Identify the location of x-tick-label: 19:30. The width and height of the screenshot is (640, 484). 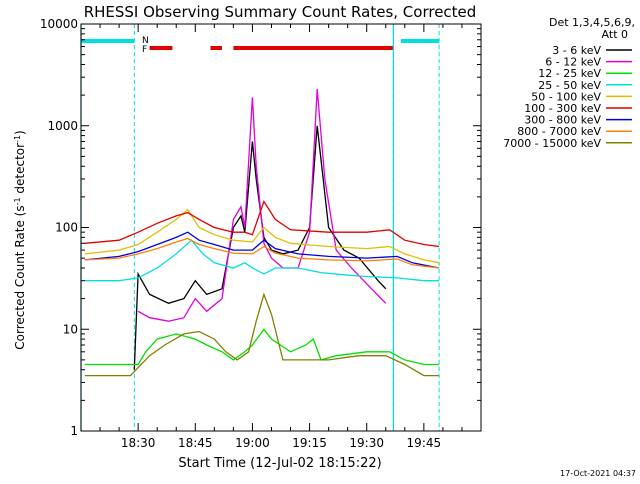
(366, 443).